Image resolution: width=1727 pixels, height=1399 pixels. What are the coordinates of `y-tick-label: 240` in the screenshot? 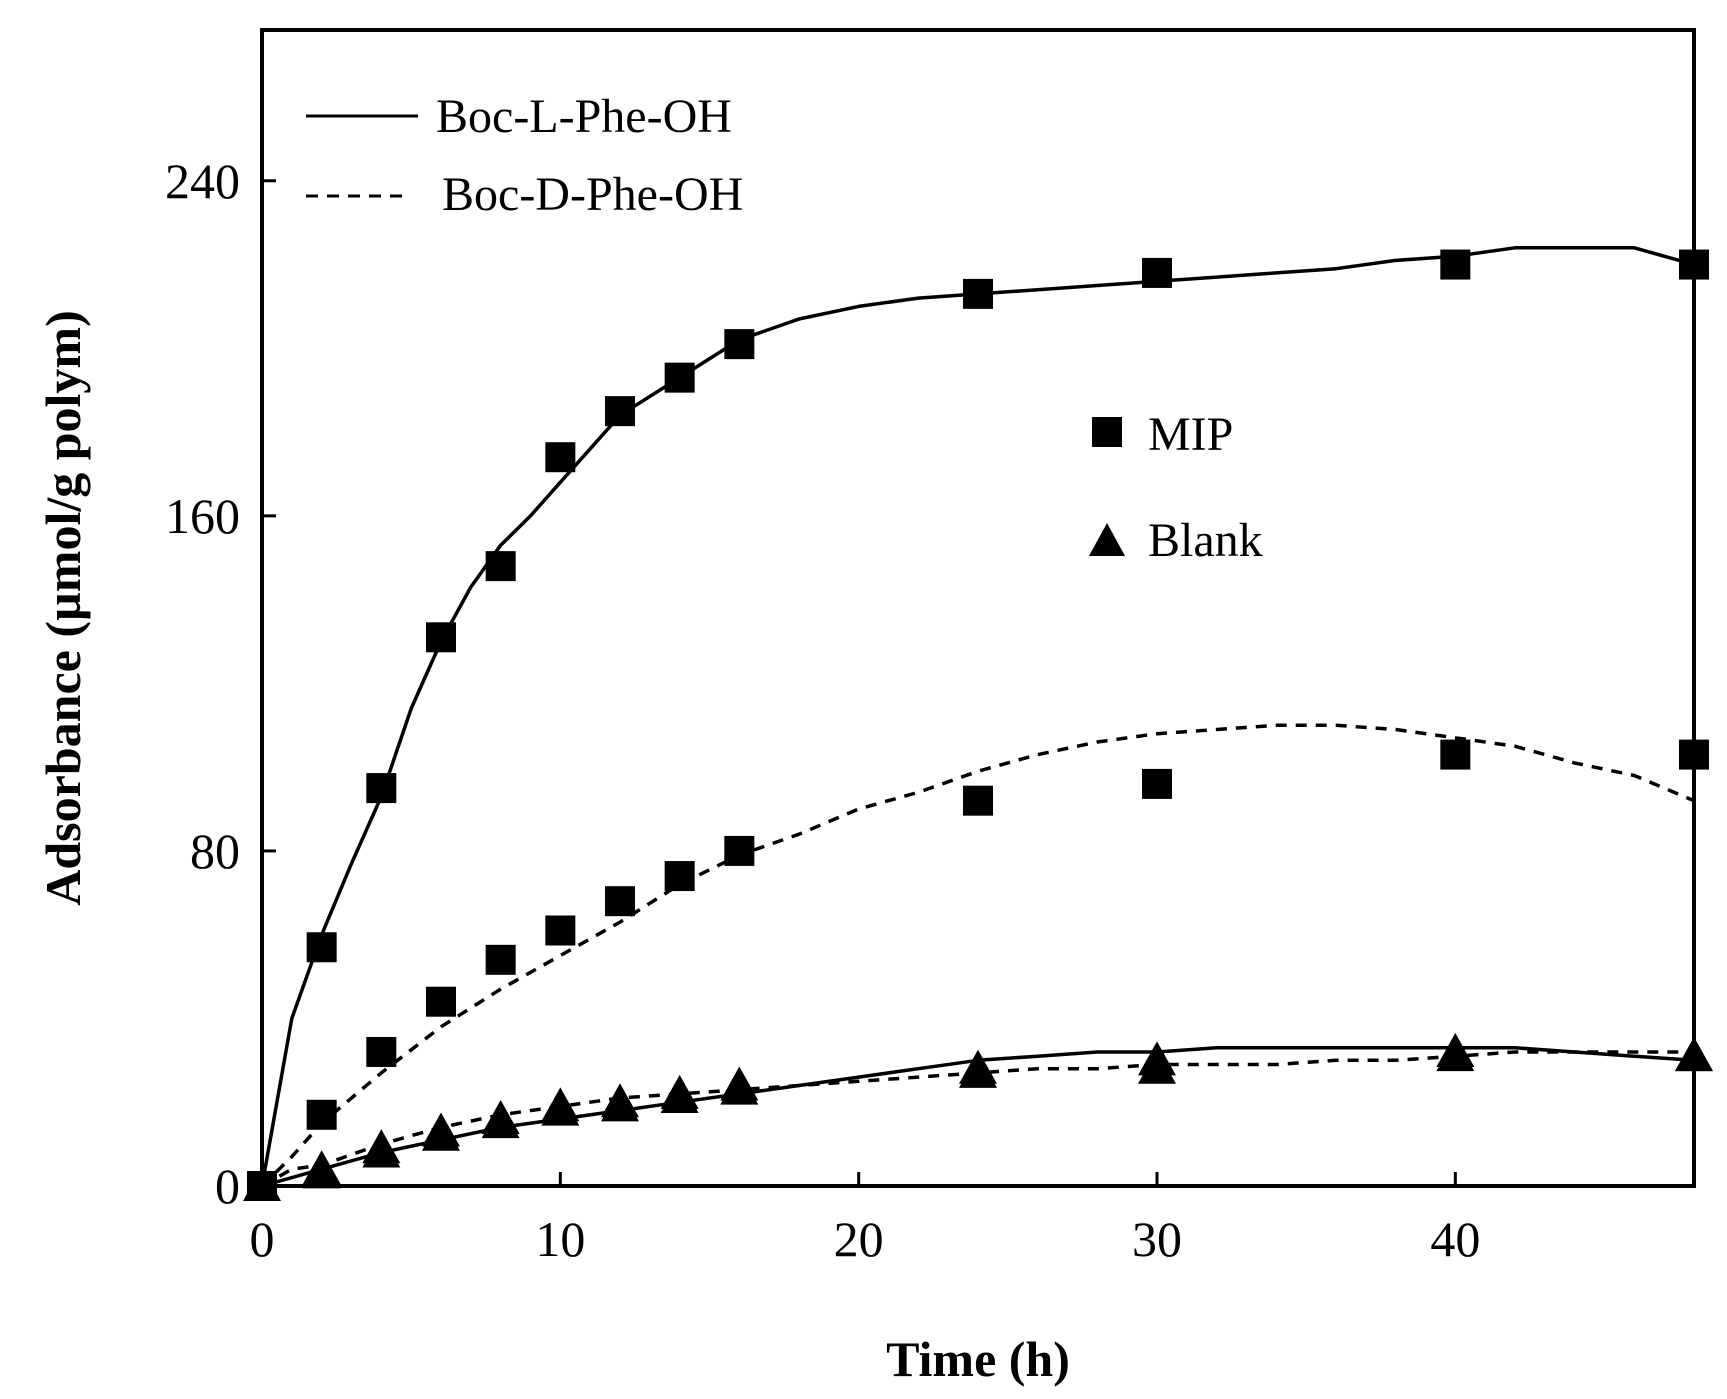 It's located at (202, 181).